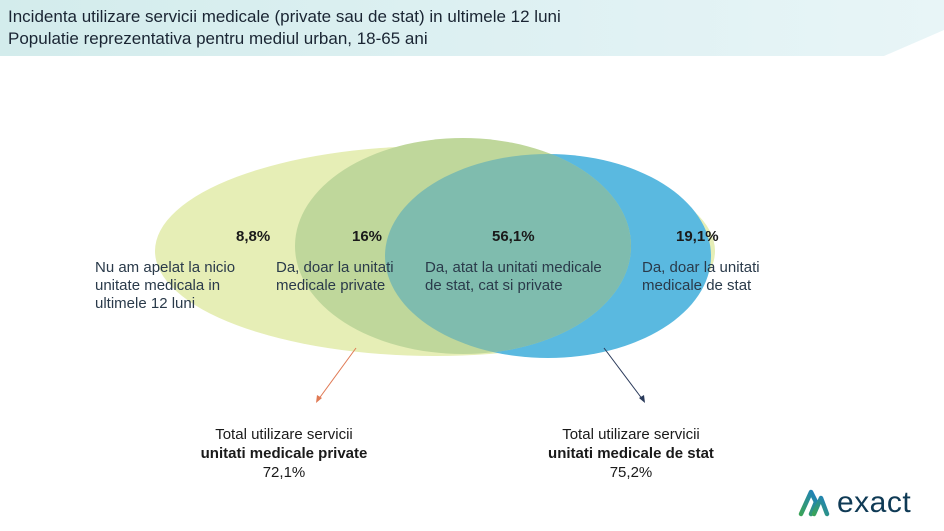  What do you see at coordinates (145, 303) in the screenshot?
I see `label-none-line-3: ultimele 12 luni` at bounding box center [145, 303].